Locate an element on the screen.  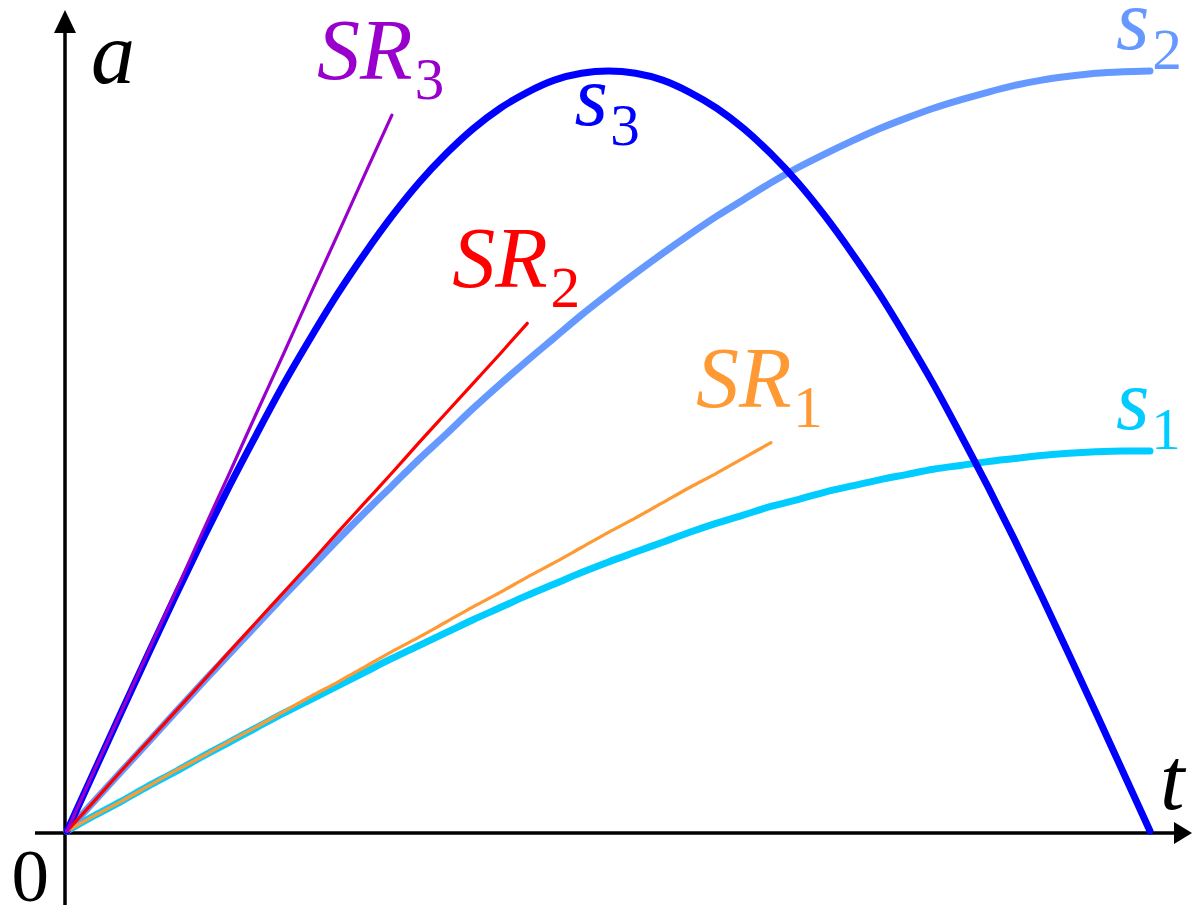
series-label: SR₂ is located at coordinates (517, 254).